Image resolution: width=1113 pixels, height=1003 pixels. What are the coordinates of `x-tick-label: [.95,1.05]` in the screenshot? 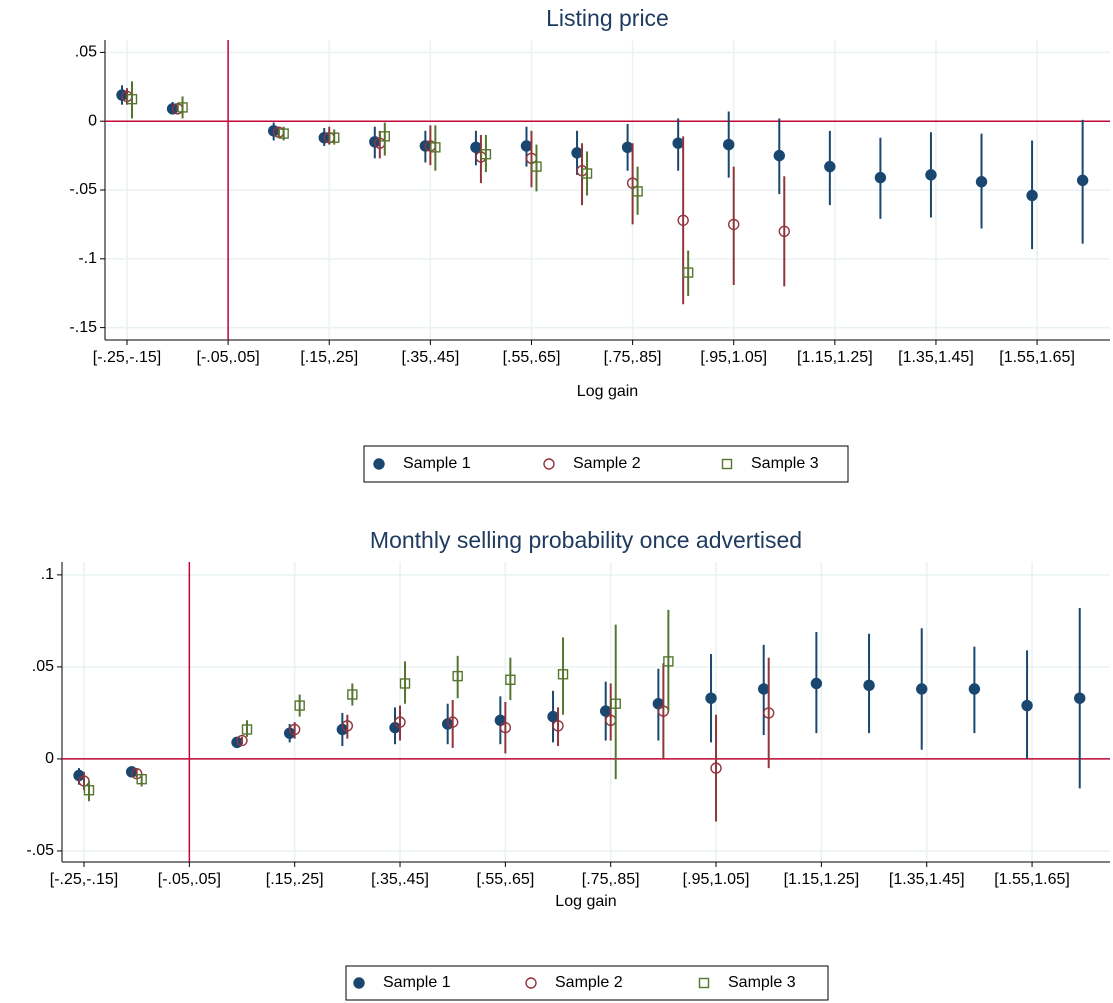 It's located at (733, 357).